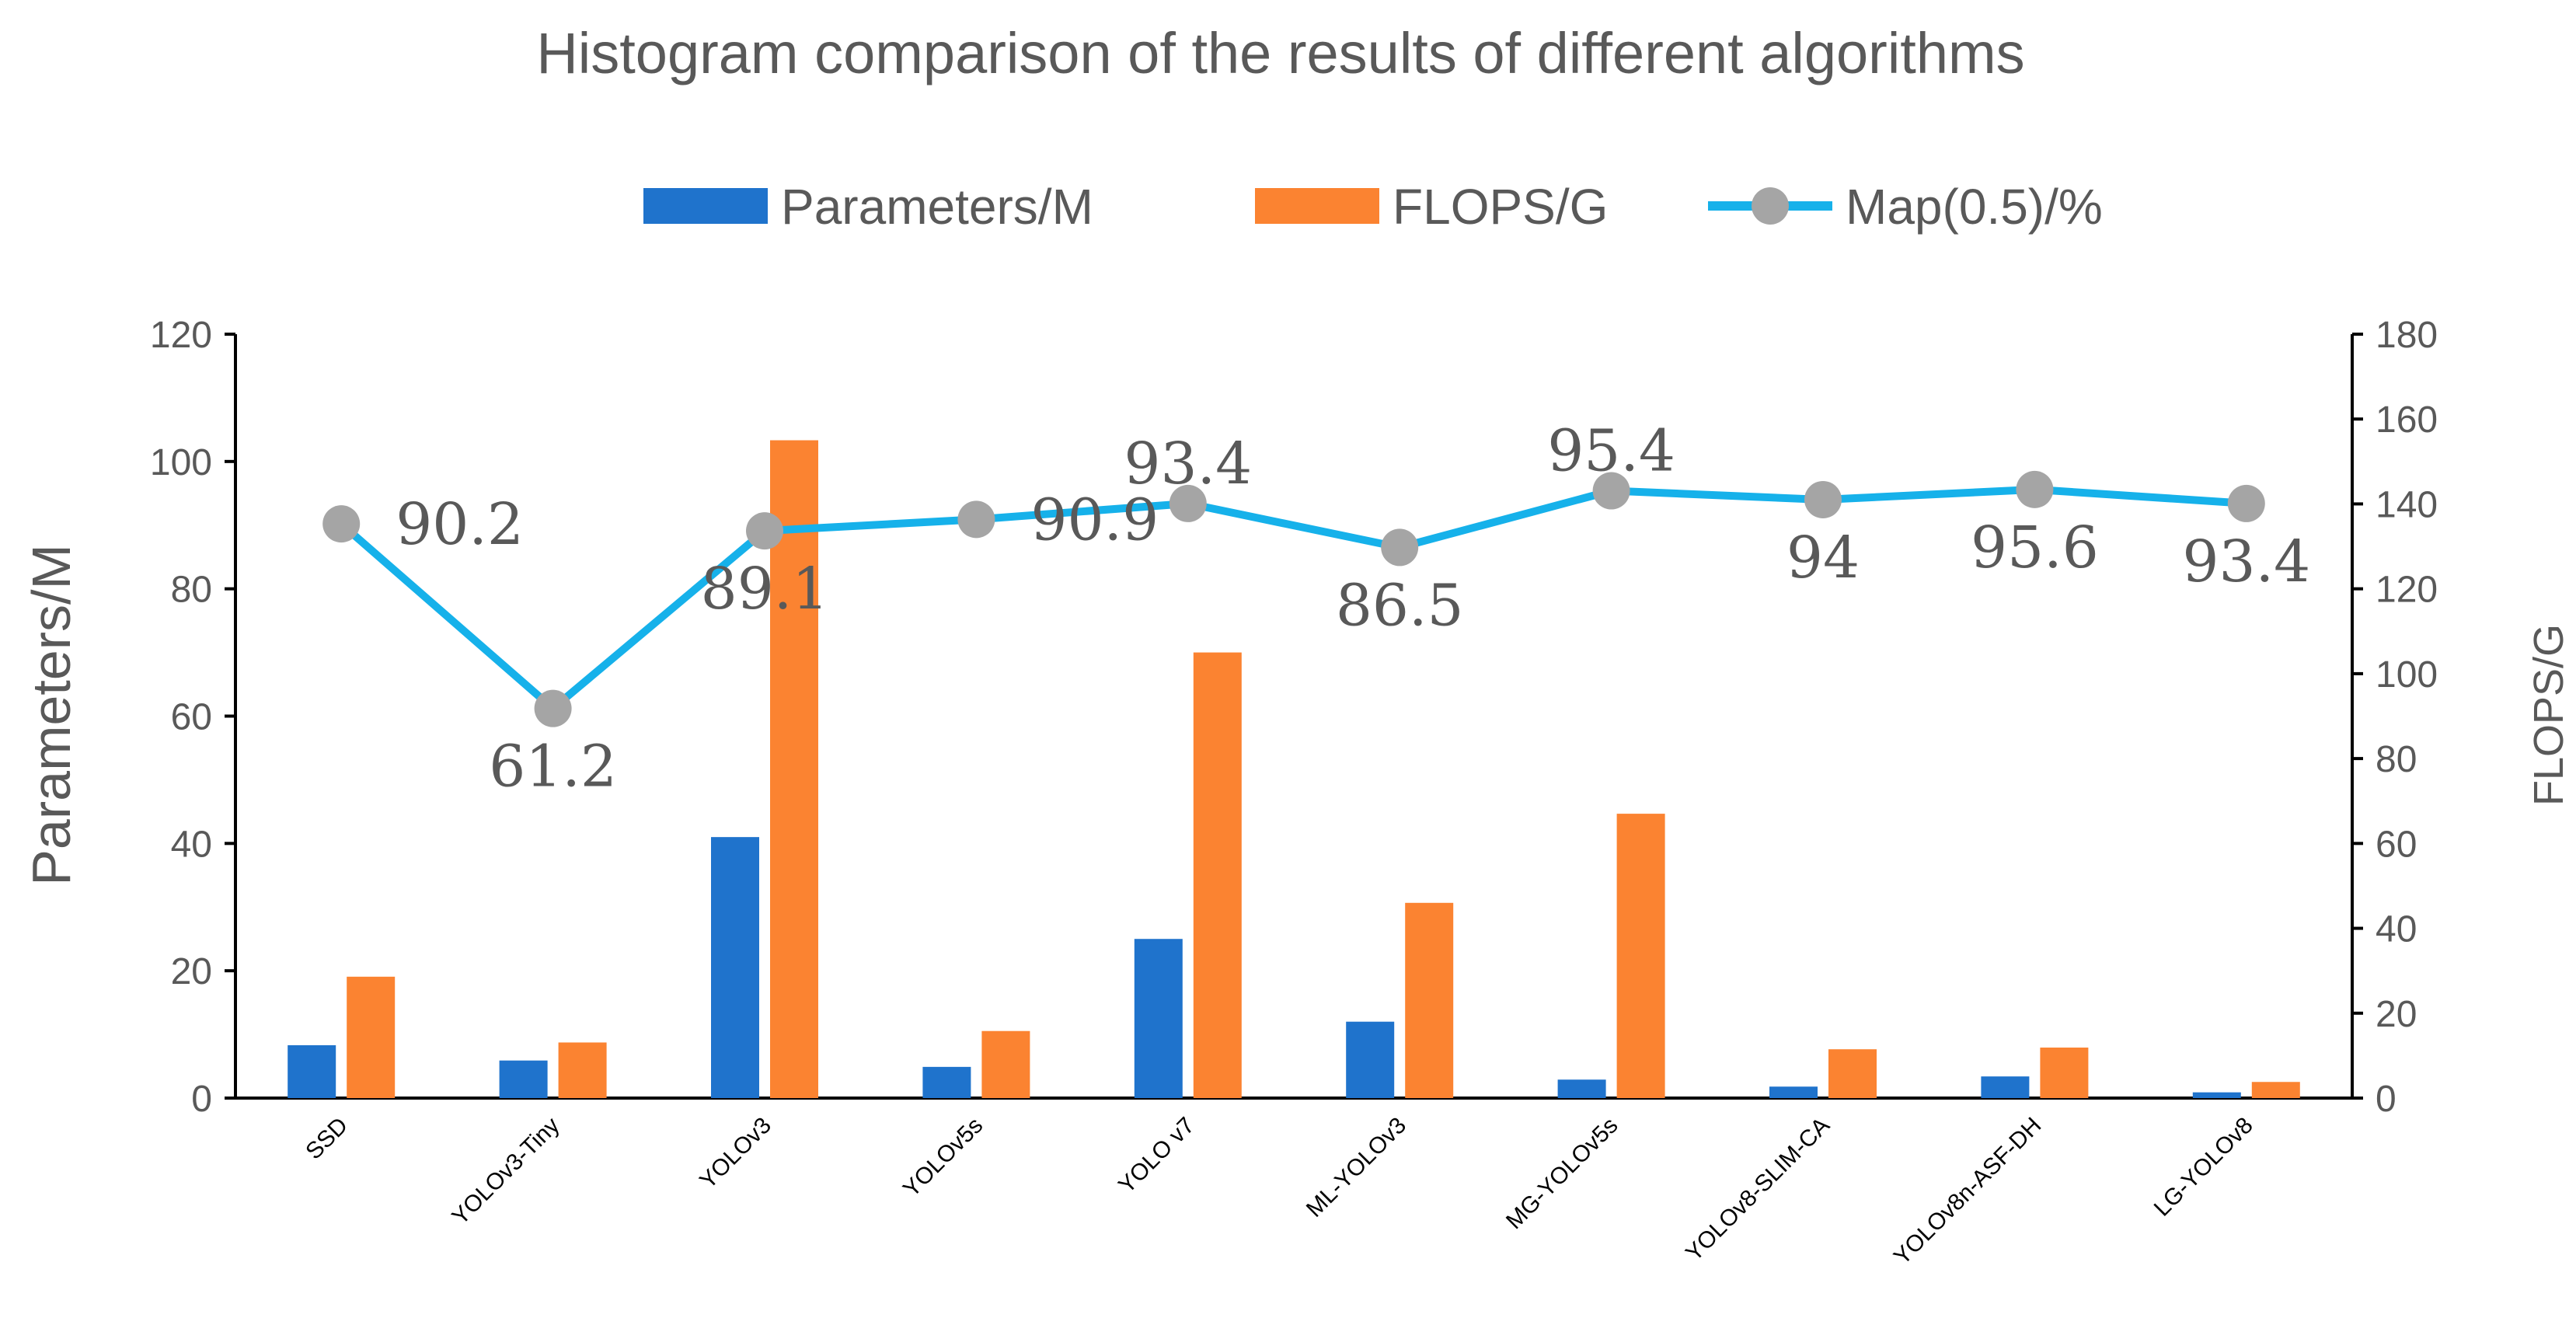 Image resolution: width=2576 pixels, height=1318 pixels. I want to click on left-axis-ticks: 0 20 40 60 80 100 120, so click(192, 717).